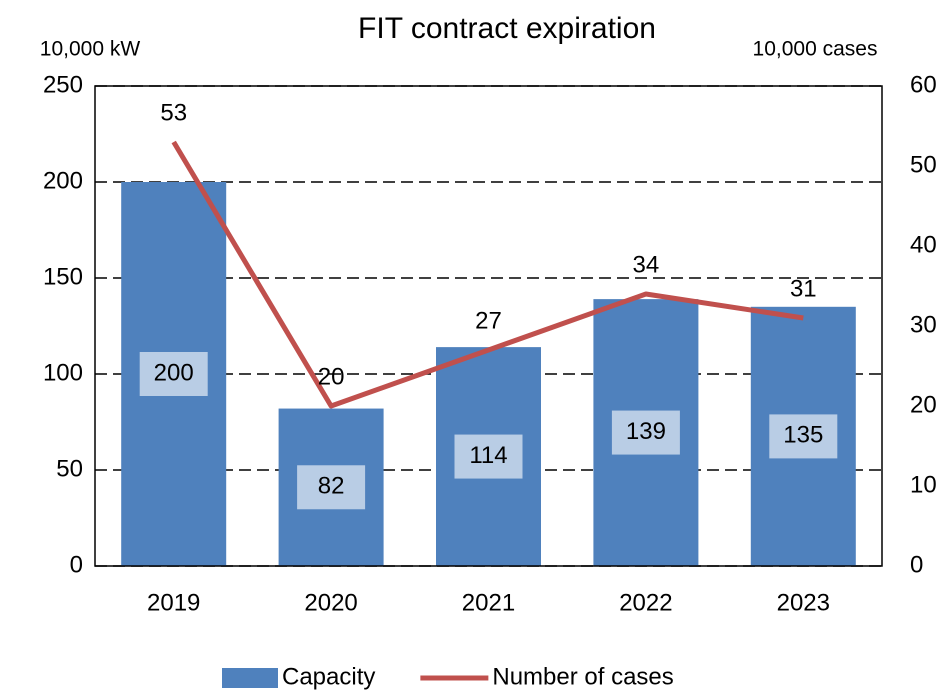  Describe the element at coordinates (815, 49) in the screenshot. I see `y2-axis-label: 10,000 cases` at that location.